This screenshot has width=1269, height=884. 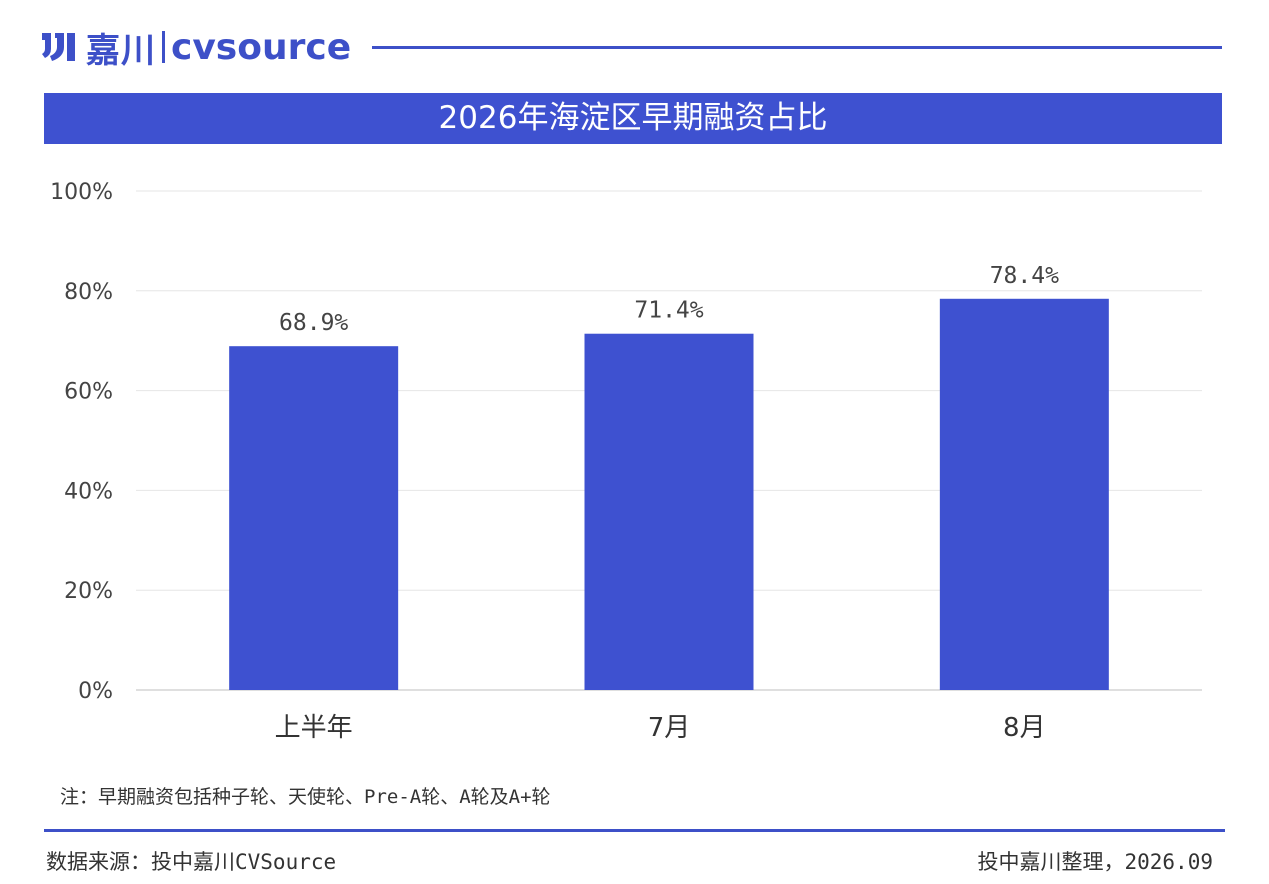 What do you see at coordinates (191, 862) in the screenshot?
I see `data-source: 数据来源：投中嘉川CVSource` at bounding box center [191, 862].